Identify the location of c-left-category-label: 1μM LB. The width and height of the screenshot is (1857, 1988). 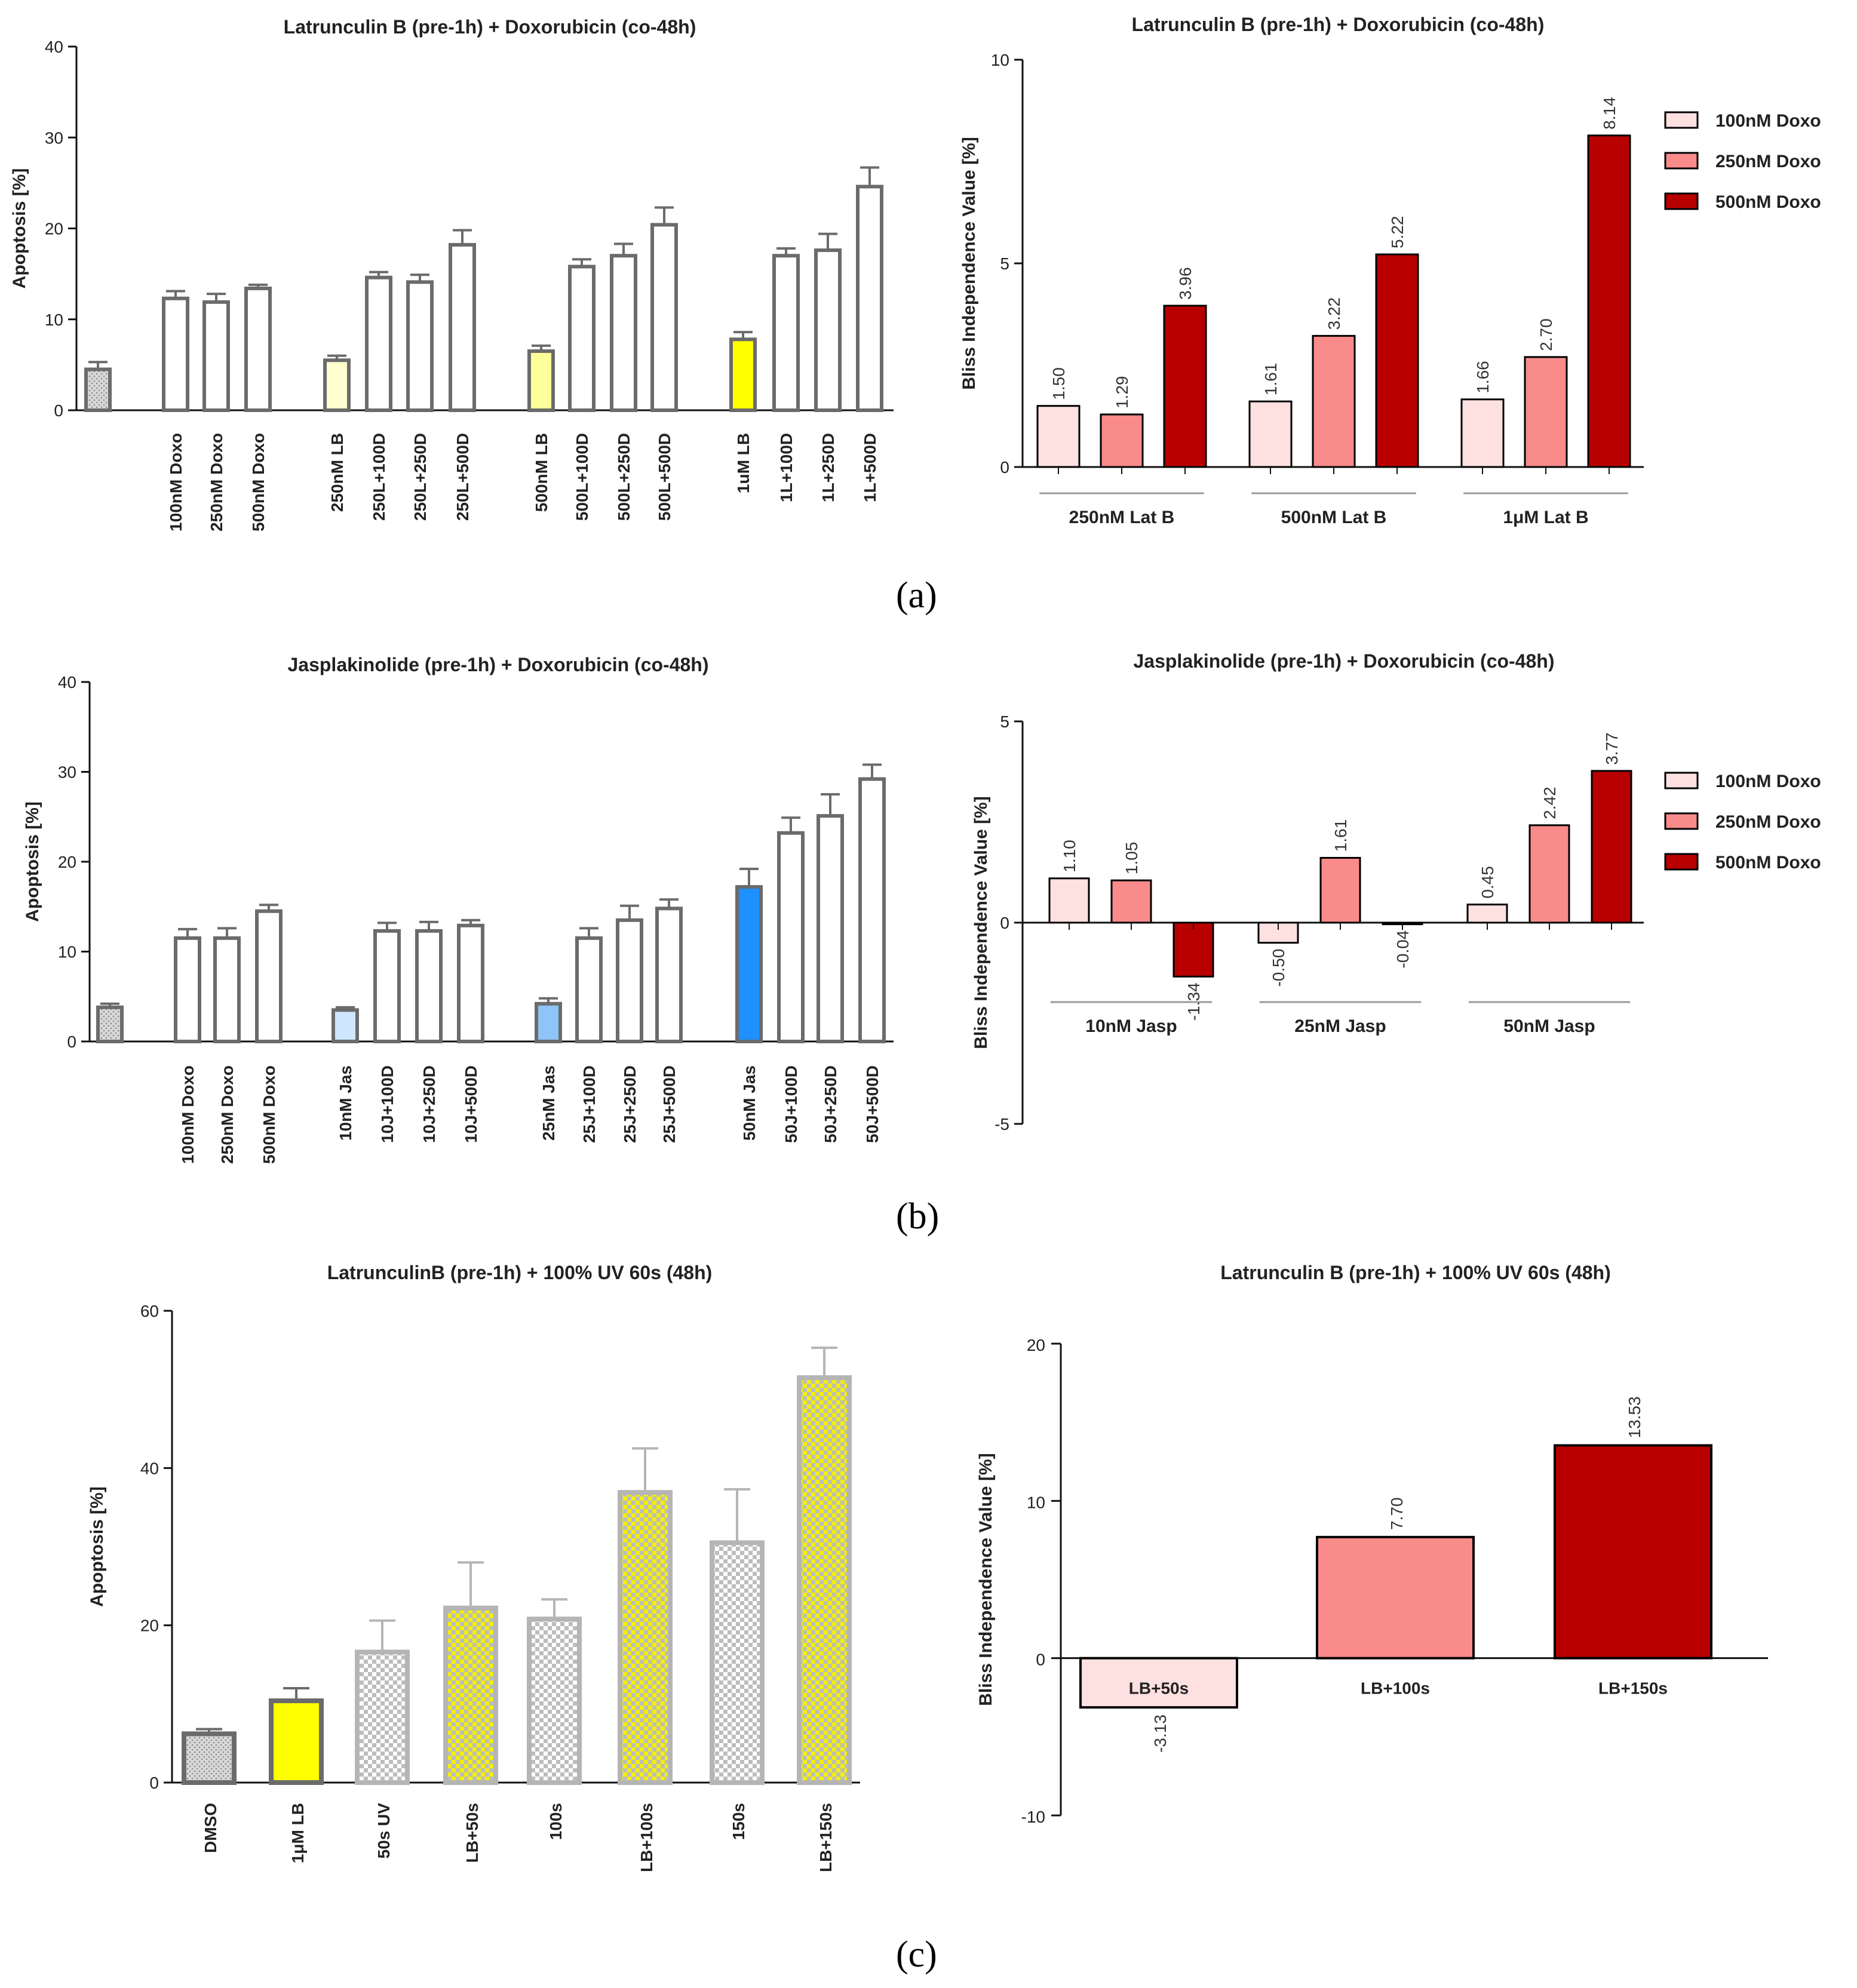
(297, 1833).